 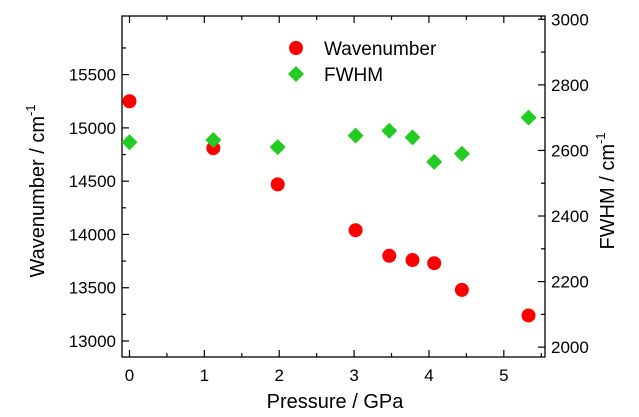 I want to click on y-left-tick-label: 13000, so click(x=92, y=341).